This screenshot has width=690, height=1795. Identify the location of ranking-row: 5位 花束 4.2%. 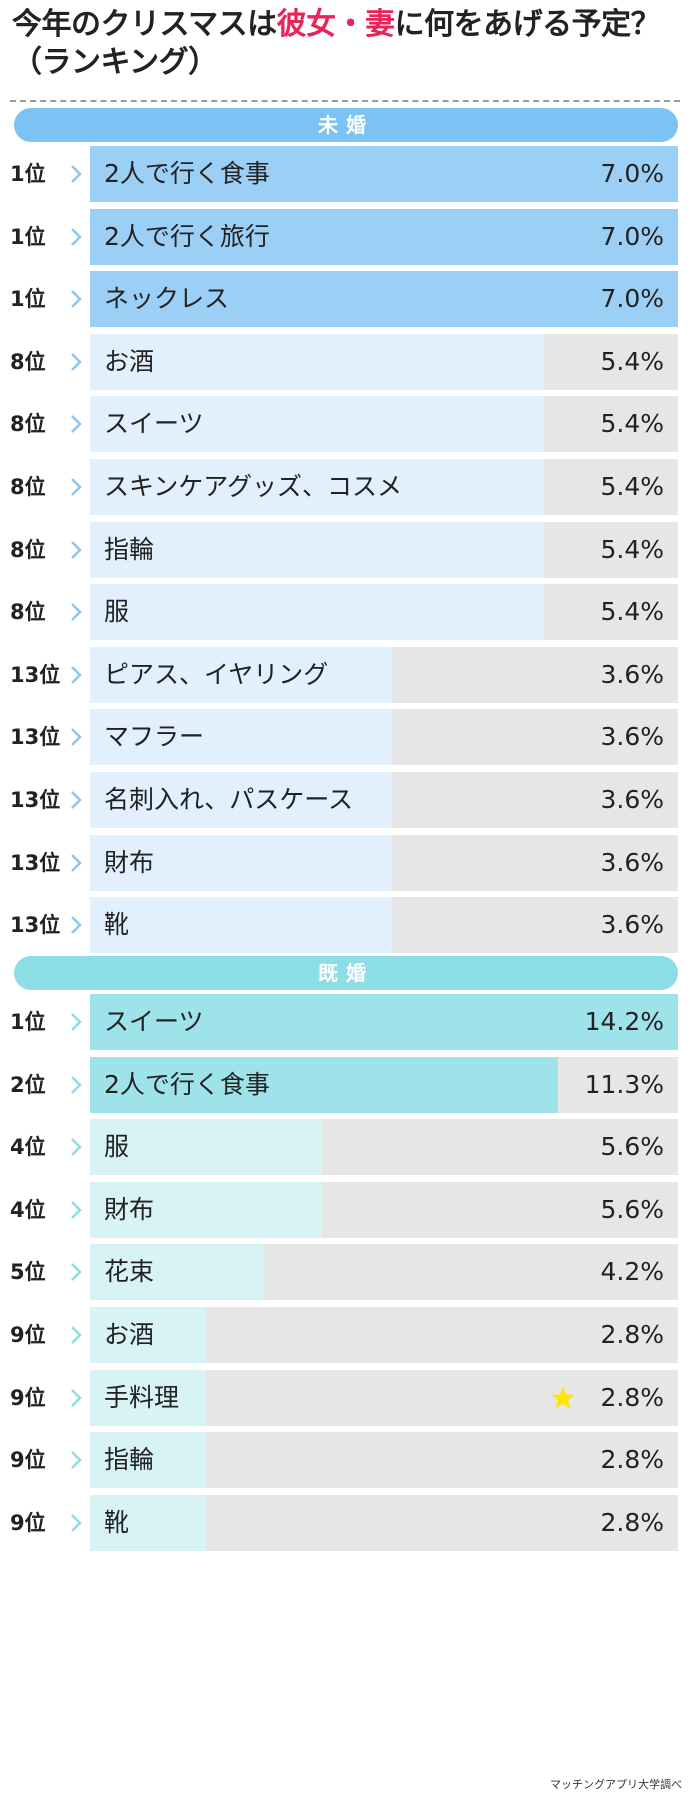
(345, 1272).